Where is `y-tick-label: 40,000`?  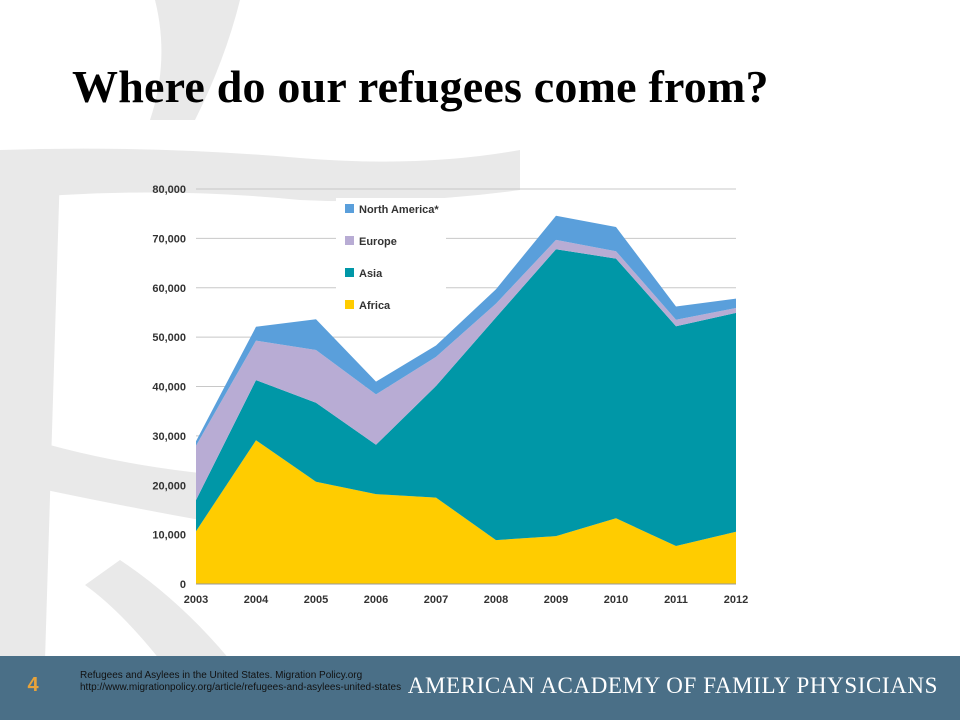 y-tick-label: 40,000 is located at coordinates (169, 388).